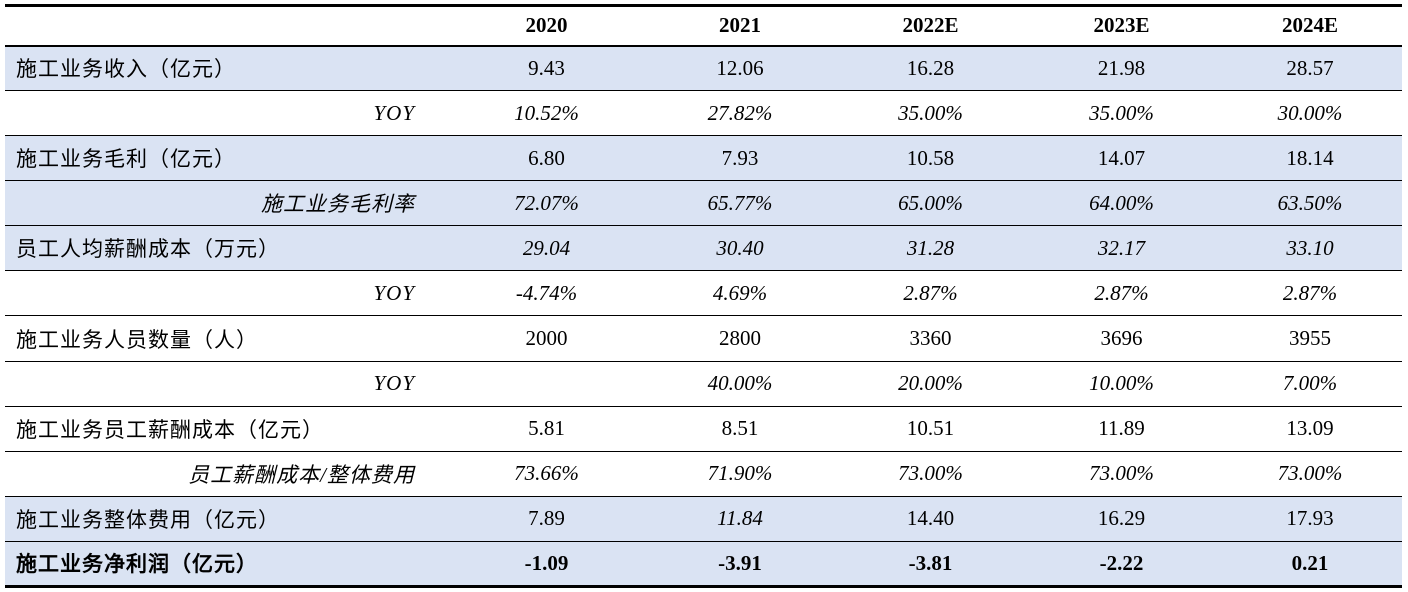  Describe the element at coordinates (227, 474) in the screenshot. I see `row-label: 员工薪酬成本/整体费用` at that location.